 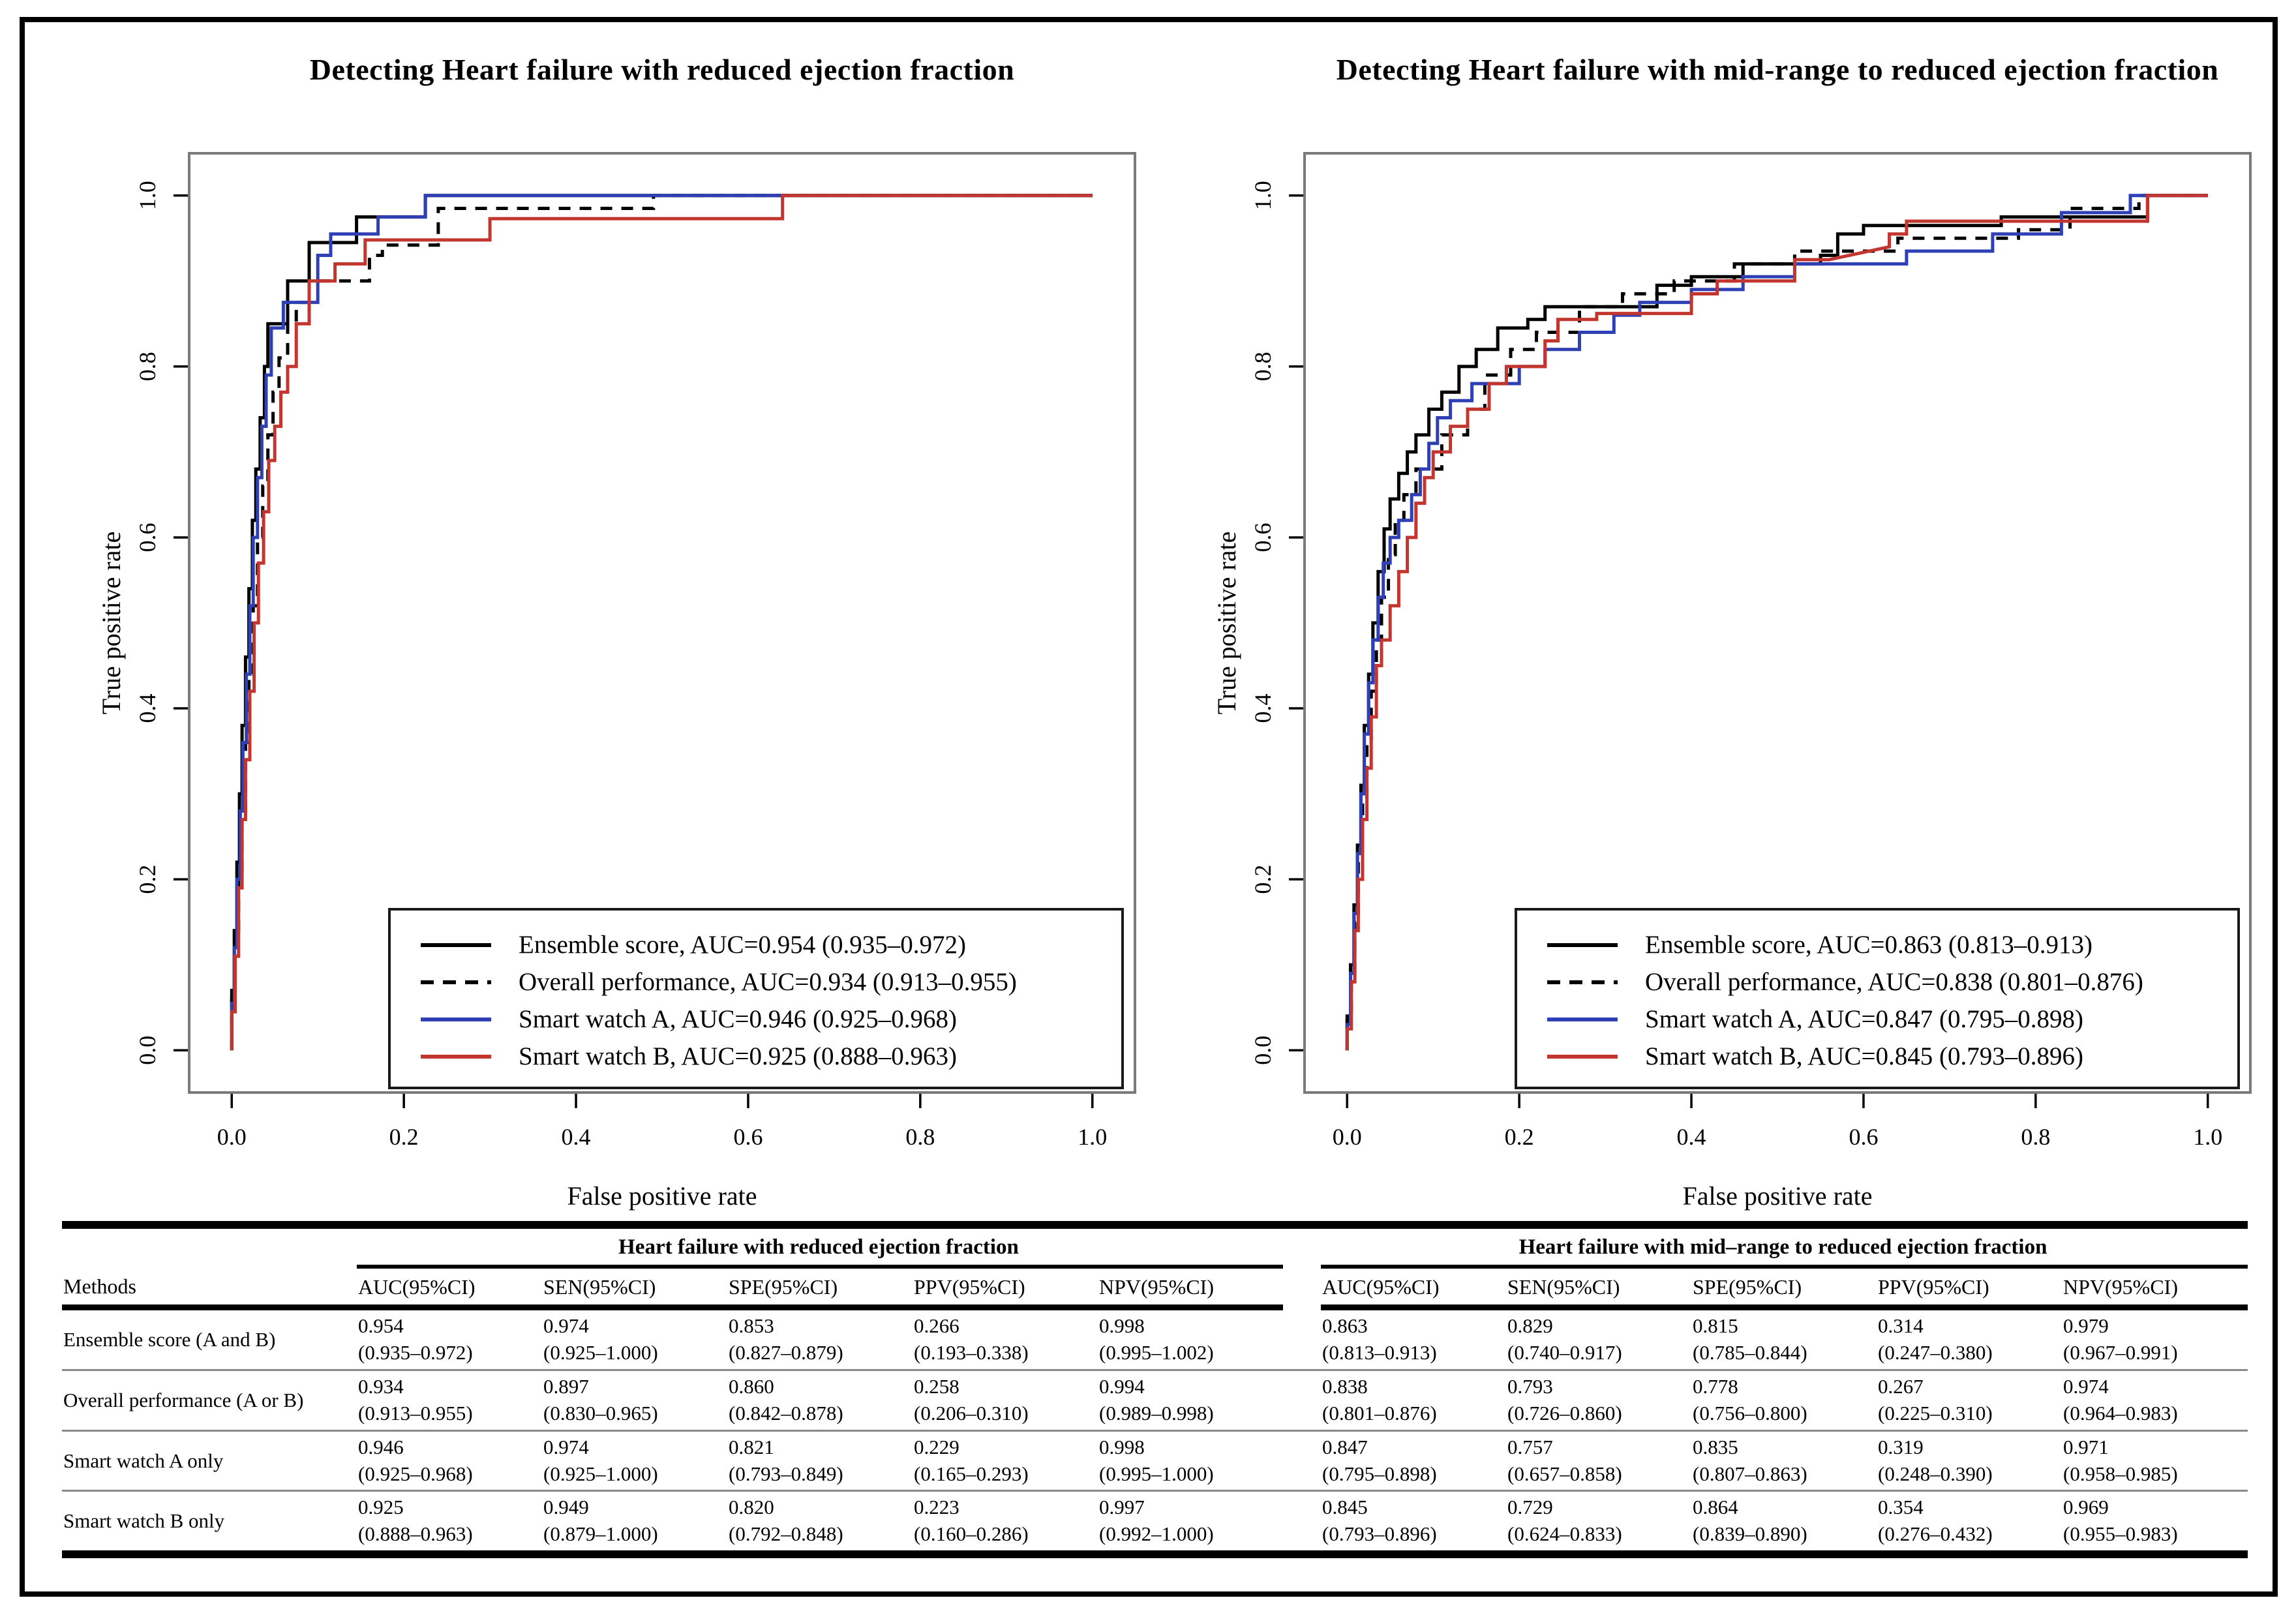 What do you see at coordinates (147, 879) in the screenshot?
I see `y-tick-label: 0.2` at bounding box center [147, 879].